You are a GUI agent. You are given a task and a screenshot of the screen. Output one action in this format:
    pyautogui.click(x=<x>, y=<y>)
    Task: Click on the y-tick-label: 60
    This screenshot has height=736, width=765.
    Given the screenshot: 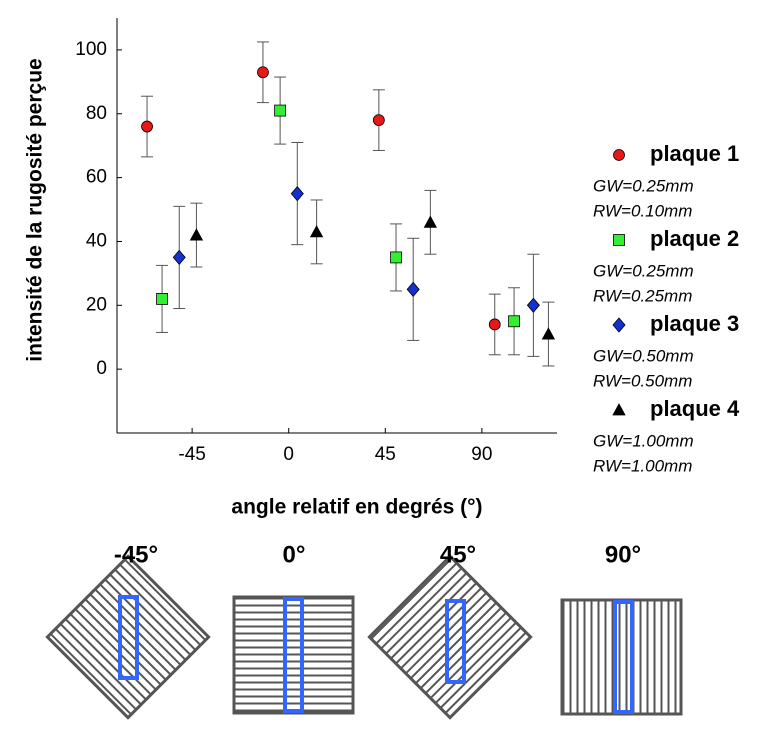 What is the action you would take?
    pyautogui.click(x=96, y=177)
    